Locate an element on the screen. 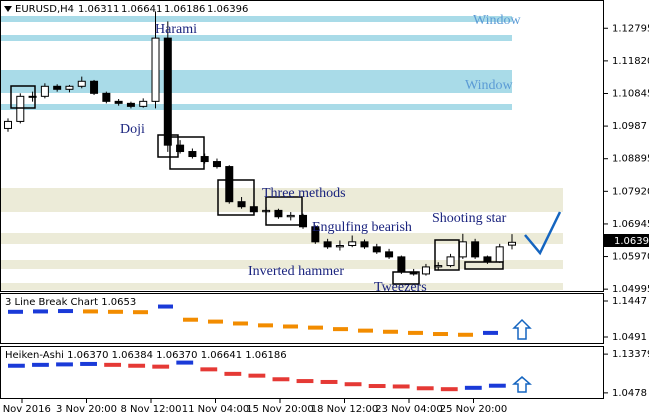 The image size is (649, 420). y-tick-label: 1.06945 is located at coordinates (630, 224).